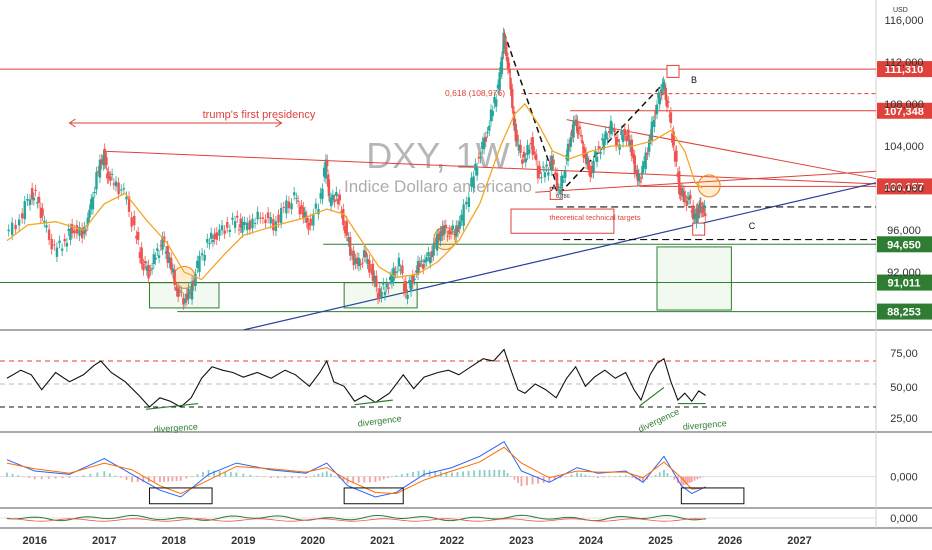 This screenshot has height=550, width=932. What do you see at coordinates (673, 71) in the screenshot?
I see `wave-label-box` at bounding box center [673, 71].